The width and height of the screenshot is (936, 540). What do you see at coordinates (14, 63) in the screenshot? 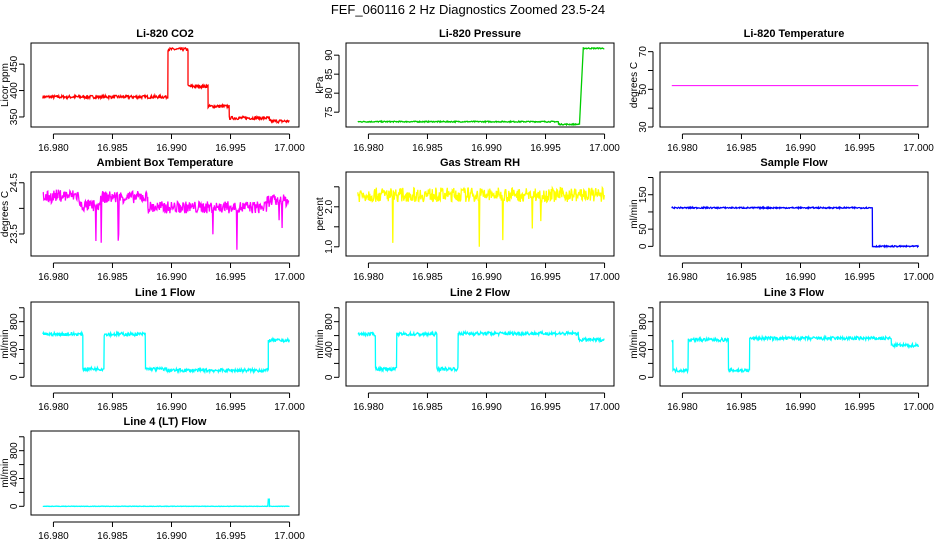
I see `y-tick-label: 450` at bounding box center [14, 63].